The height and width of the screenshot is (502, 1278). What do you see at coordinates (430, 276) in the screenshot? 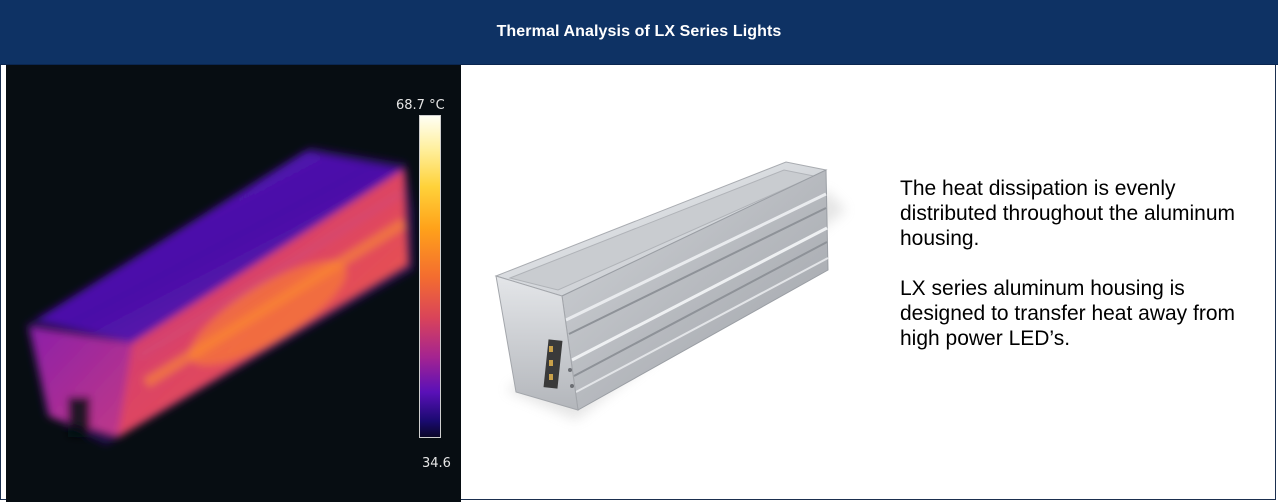
I see `temperature-colorbar` at bounding box center [430, 276].